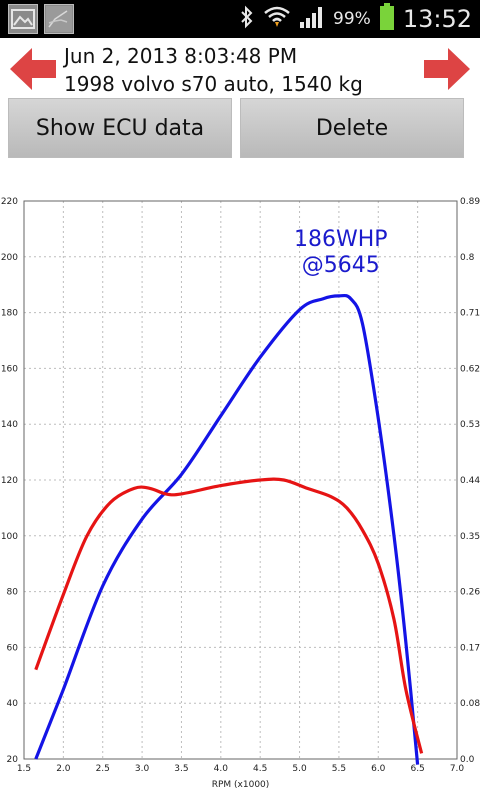 The width and height of the screenshot is (480, 800). I want to click on wifi-icon, so click(277, 19).